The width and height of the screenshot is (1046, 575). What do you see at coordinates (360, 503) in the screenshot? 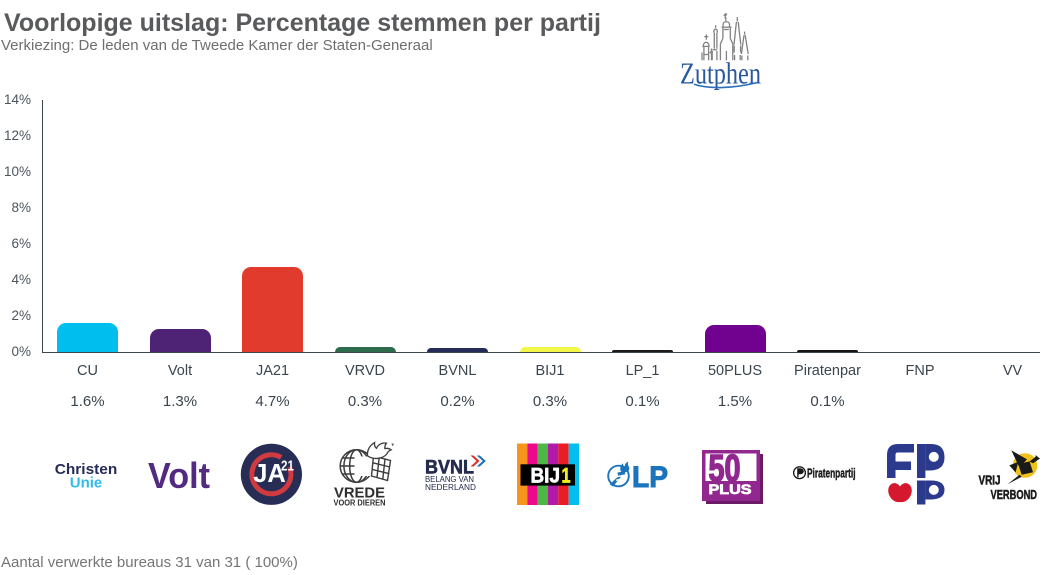
I see `svg-text: VOOR DIEREN` at bounding box center [360, 503].